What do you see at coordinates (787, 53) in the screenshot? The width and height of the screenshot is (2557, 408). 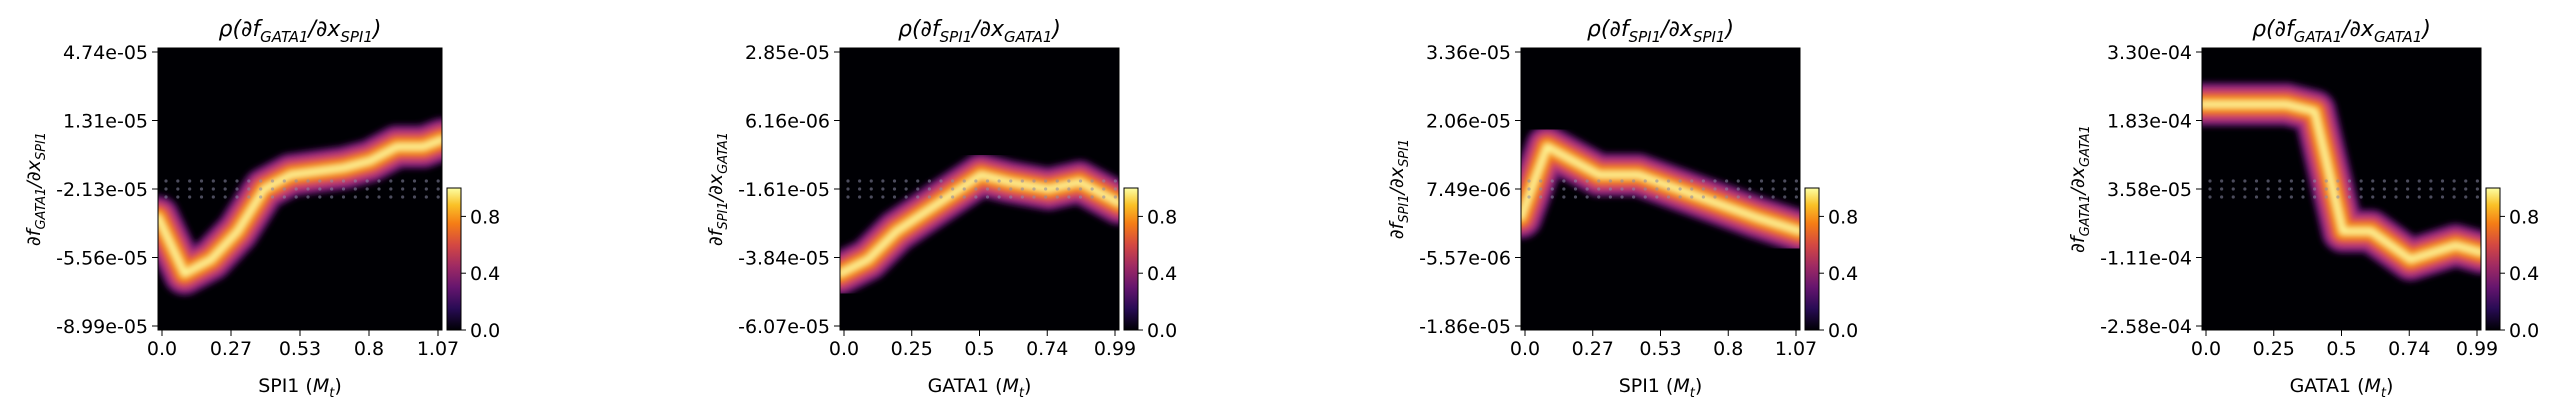 I see `y-tick-label: 2.85e-05` at bounding box center [787, 53].